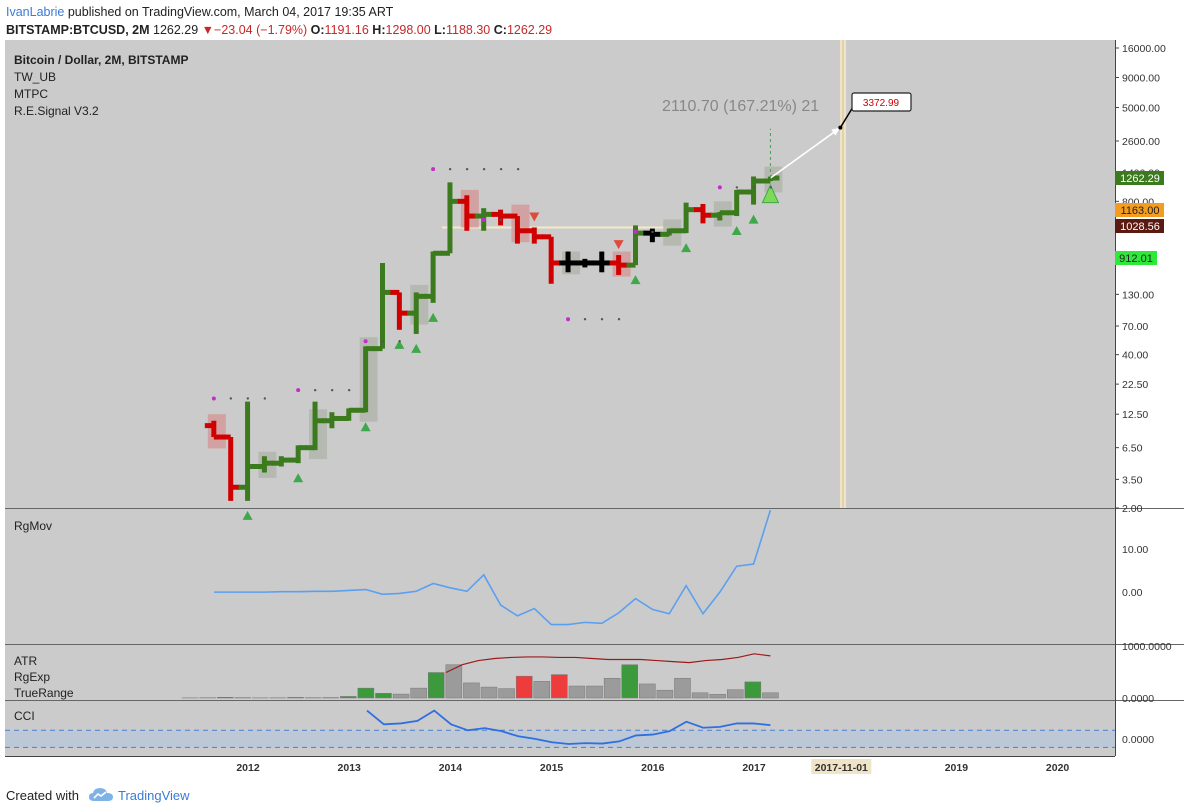 The image size is (1184, 812). I want to click on legend-resignal: R.E.Signal V3.2, so click(56, 111).